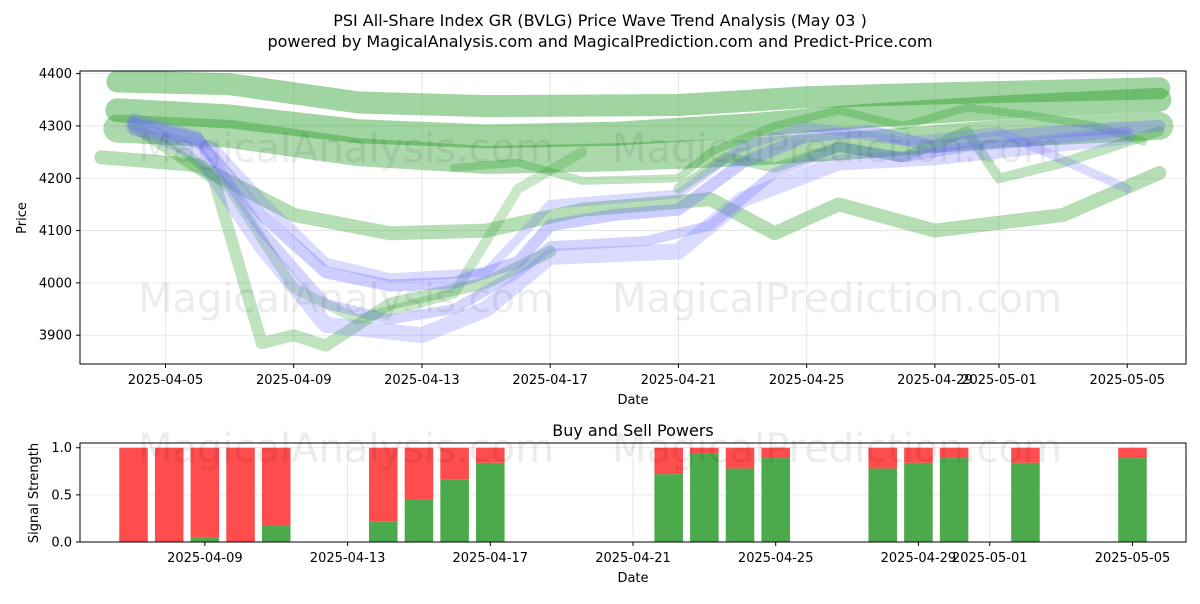 The height and width of the screenshot is (604, 1200). I want to click on price-x-tick-label: 2025-04-17, so click(550, 380).